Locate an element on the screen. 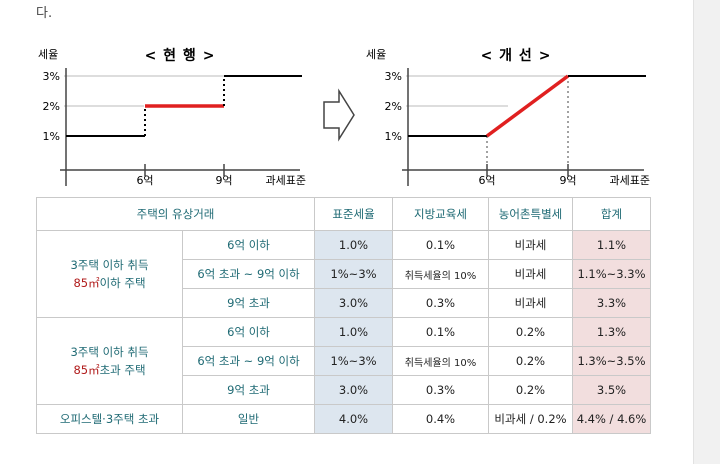 The width and height of the screenshot is (720, 464). chart-title: < 현 행 > is located at coordinates (180, 56).